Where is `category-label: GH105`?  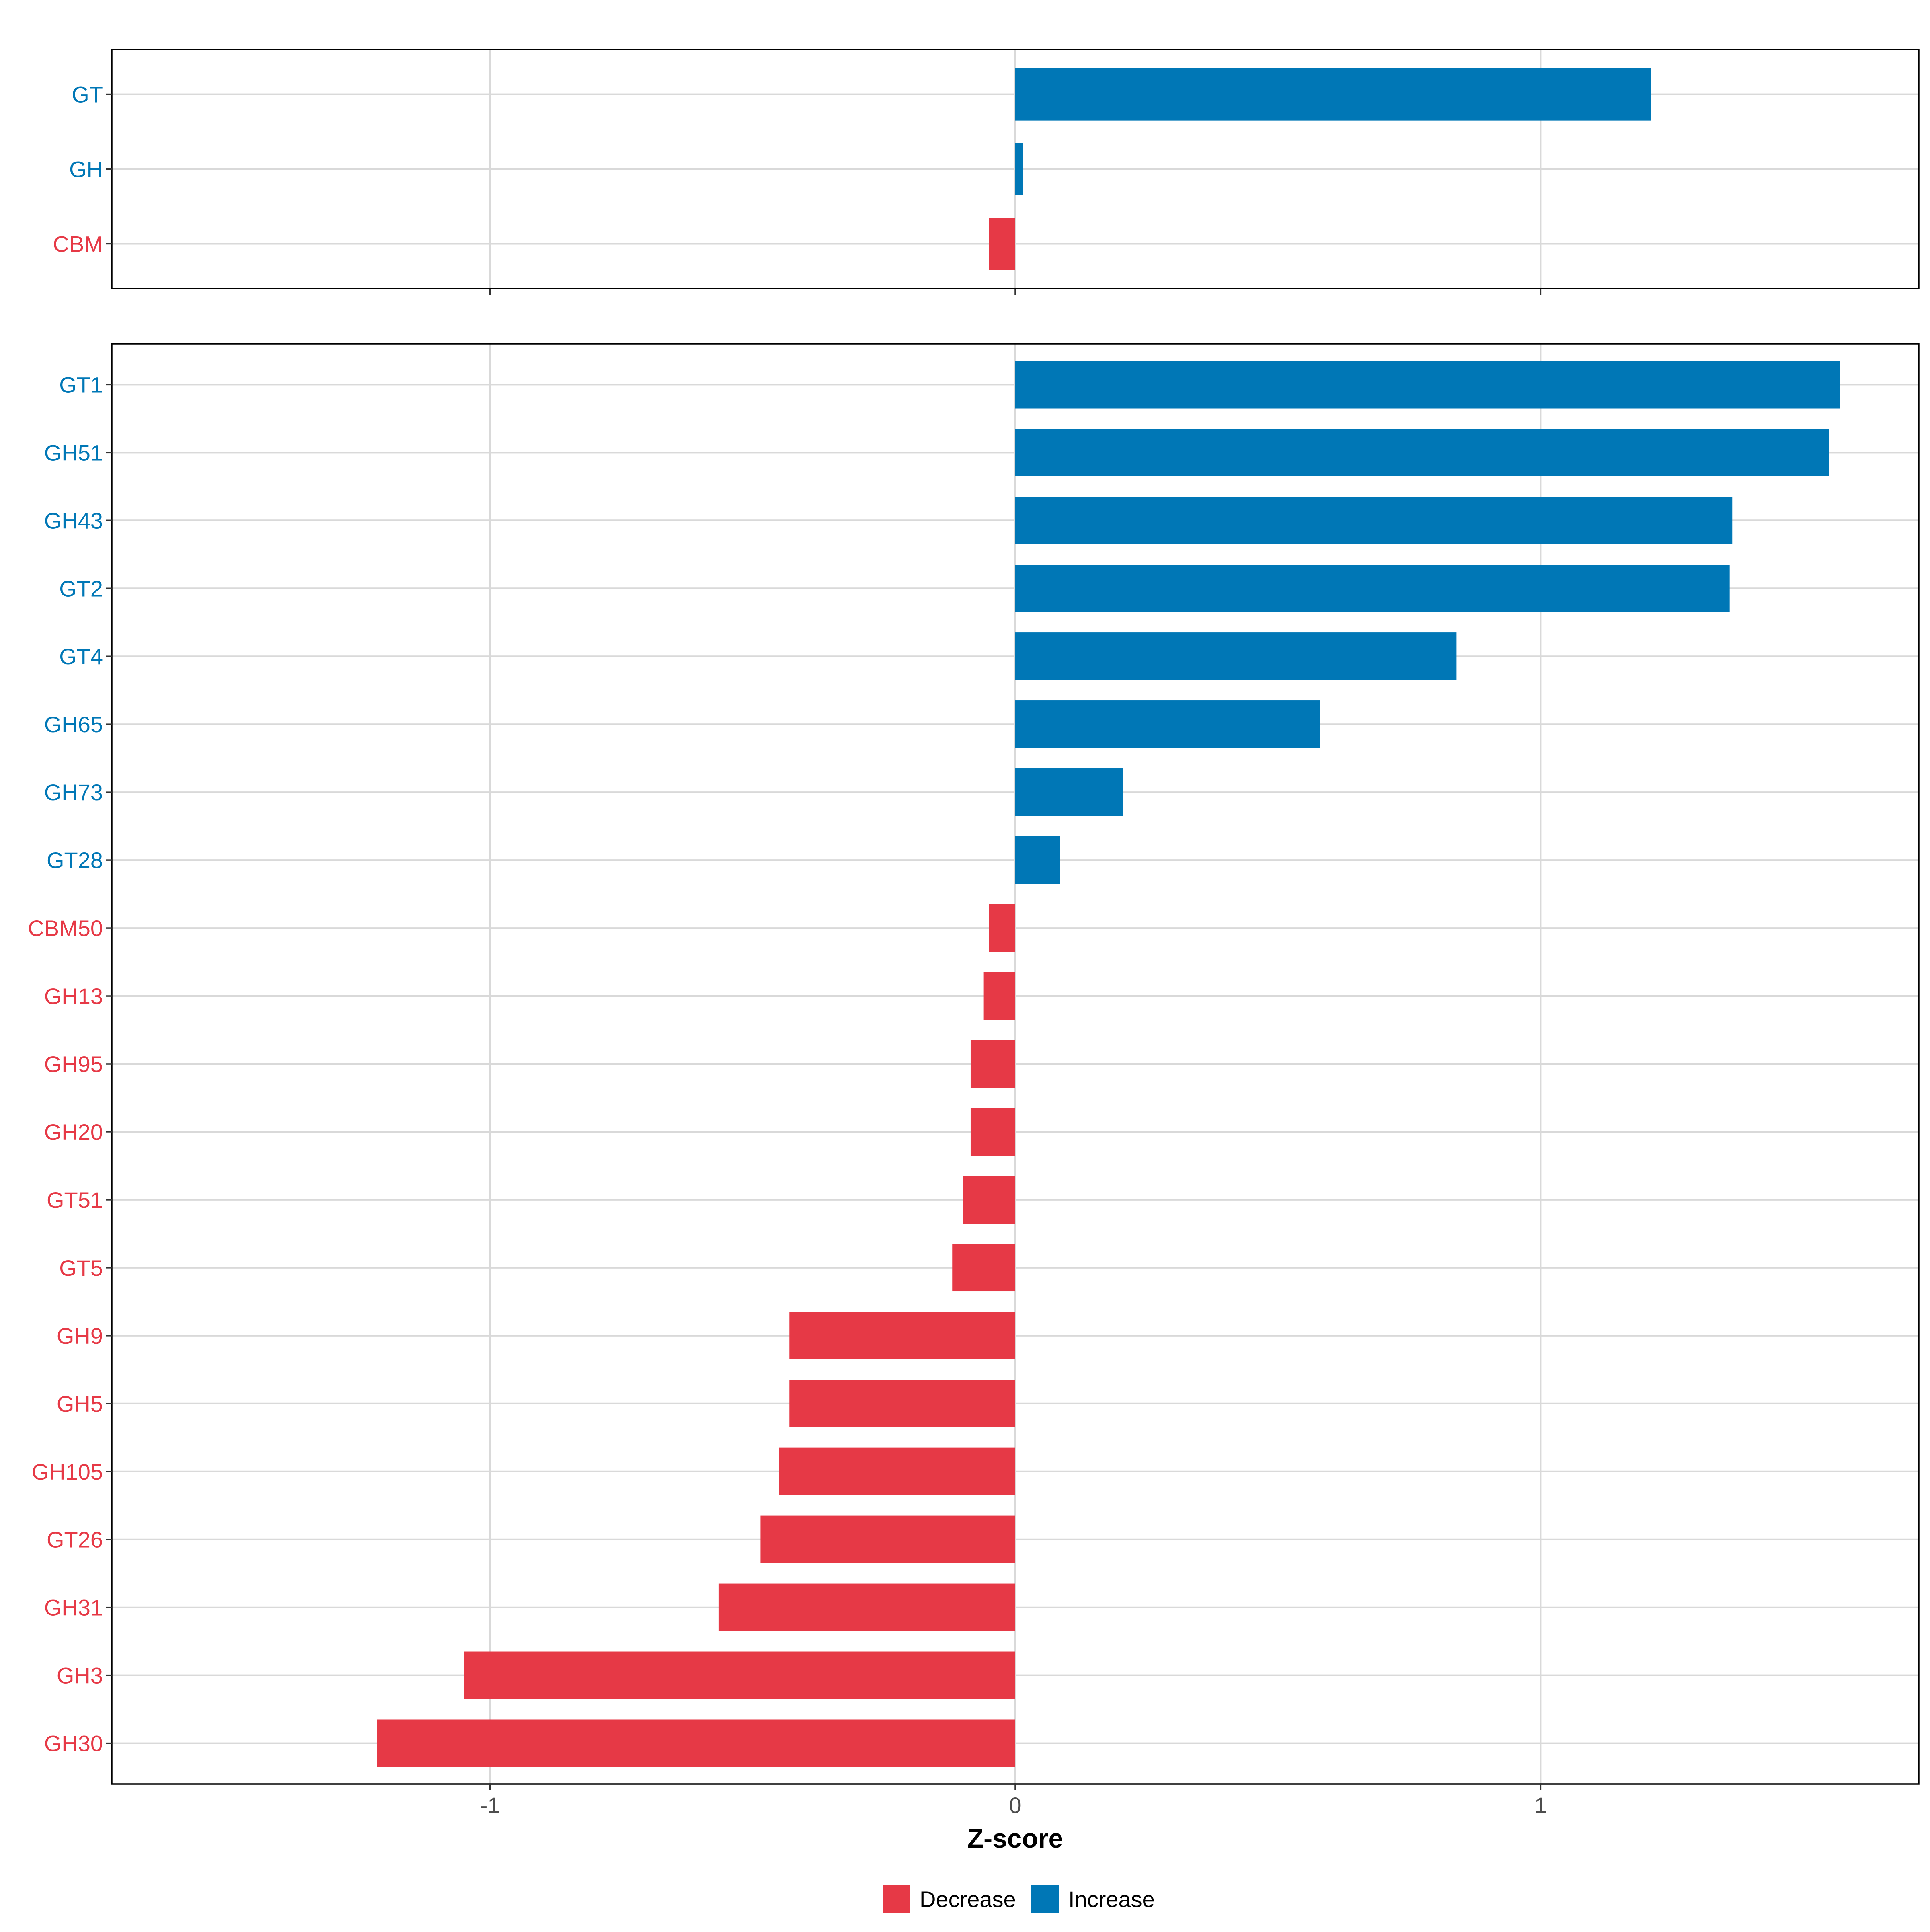 category-label: GH105 is located at coordinates (67, 1471).